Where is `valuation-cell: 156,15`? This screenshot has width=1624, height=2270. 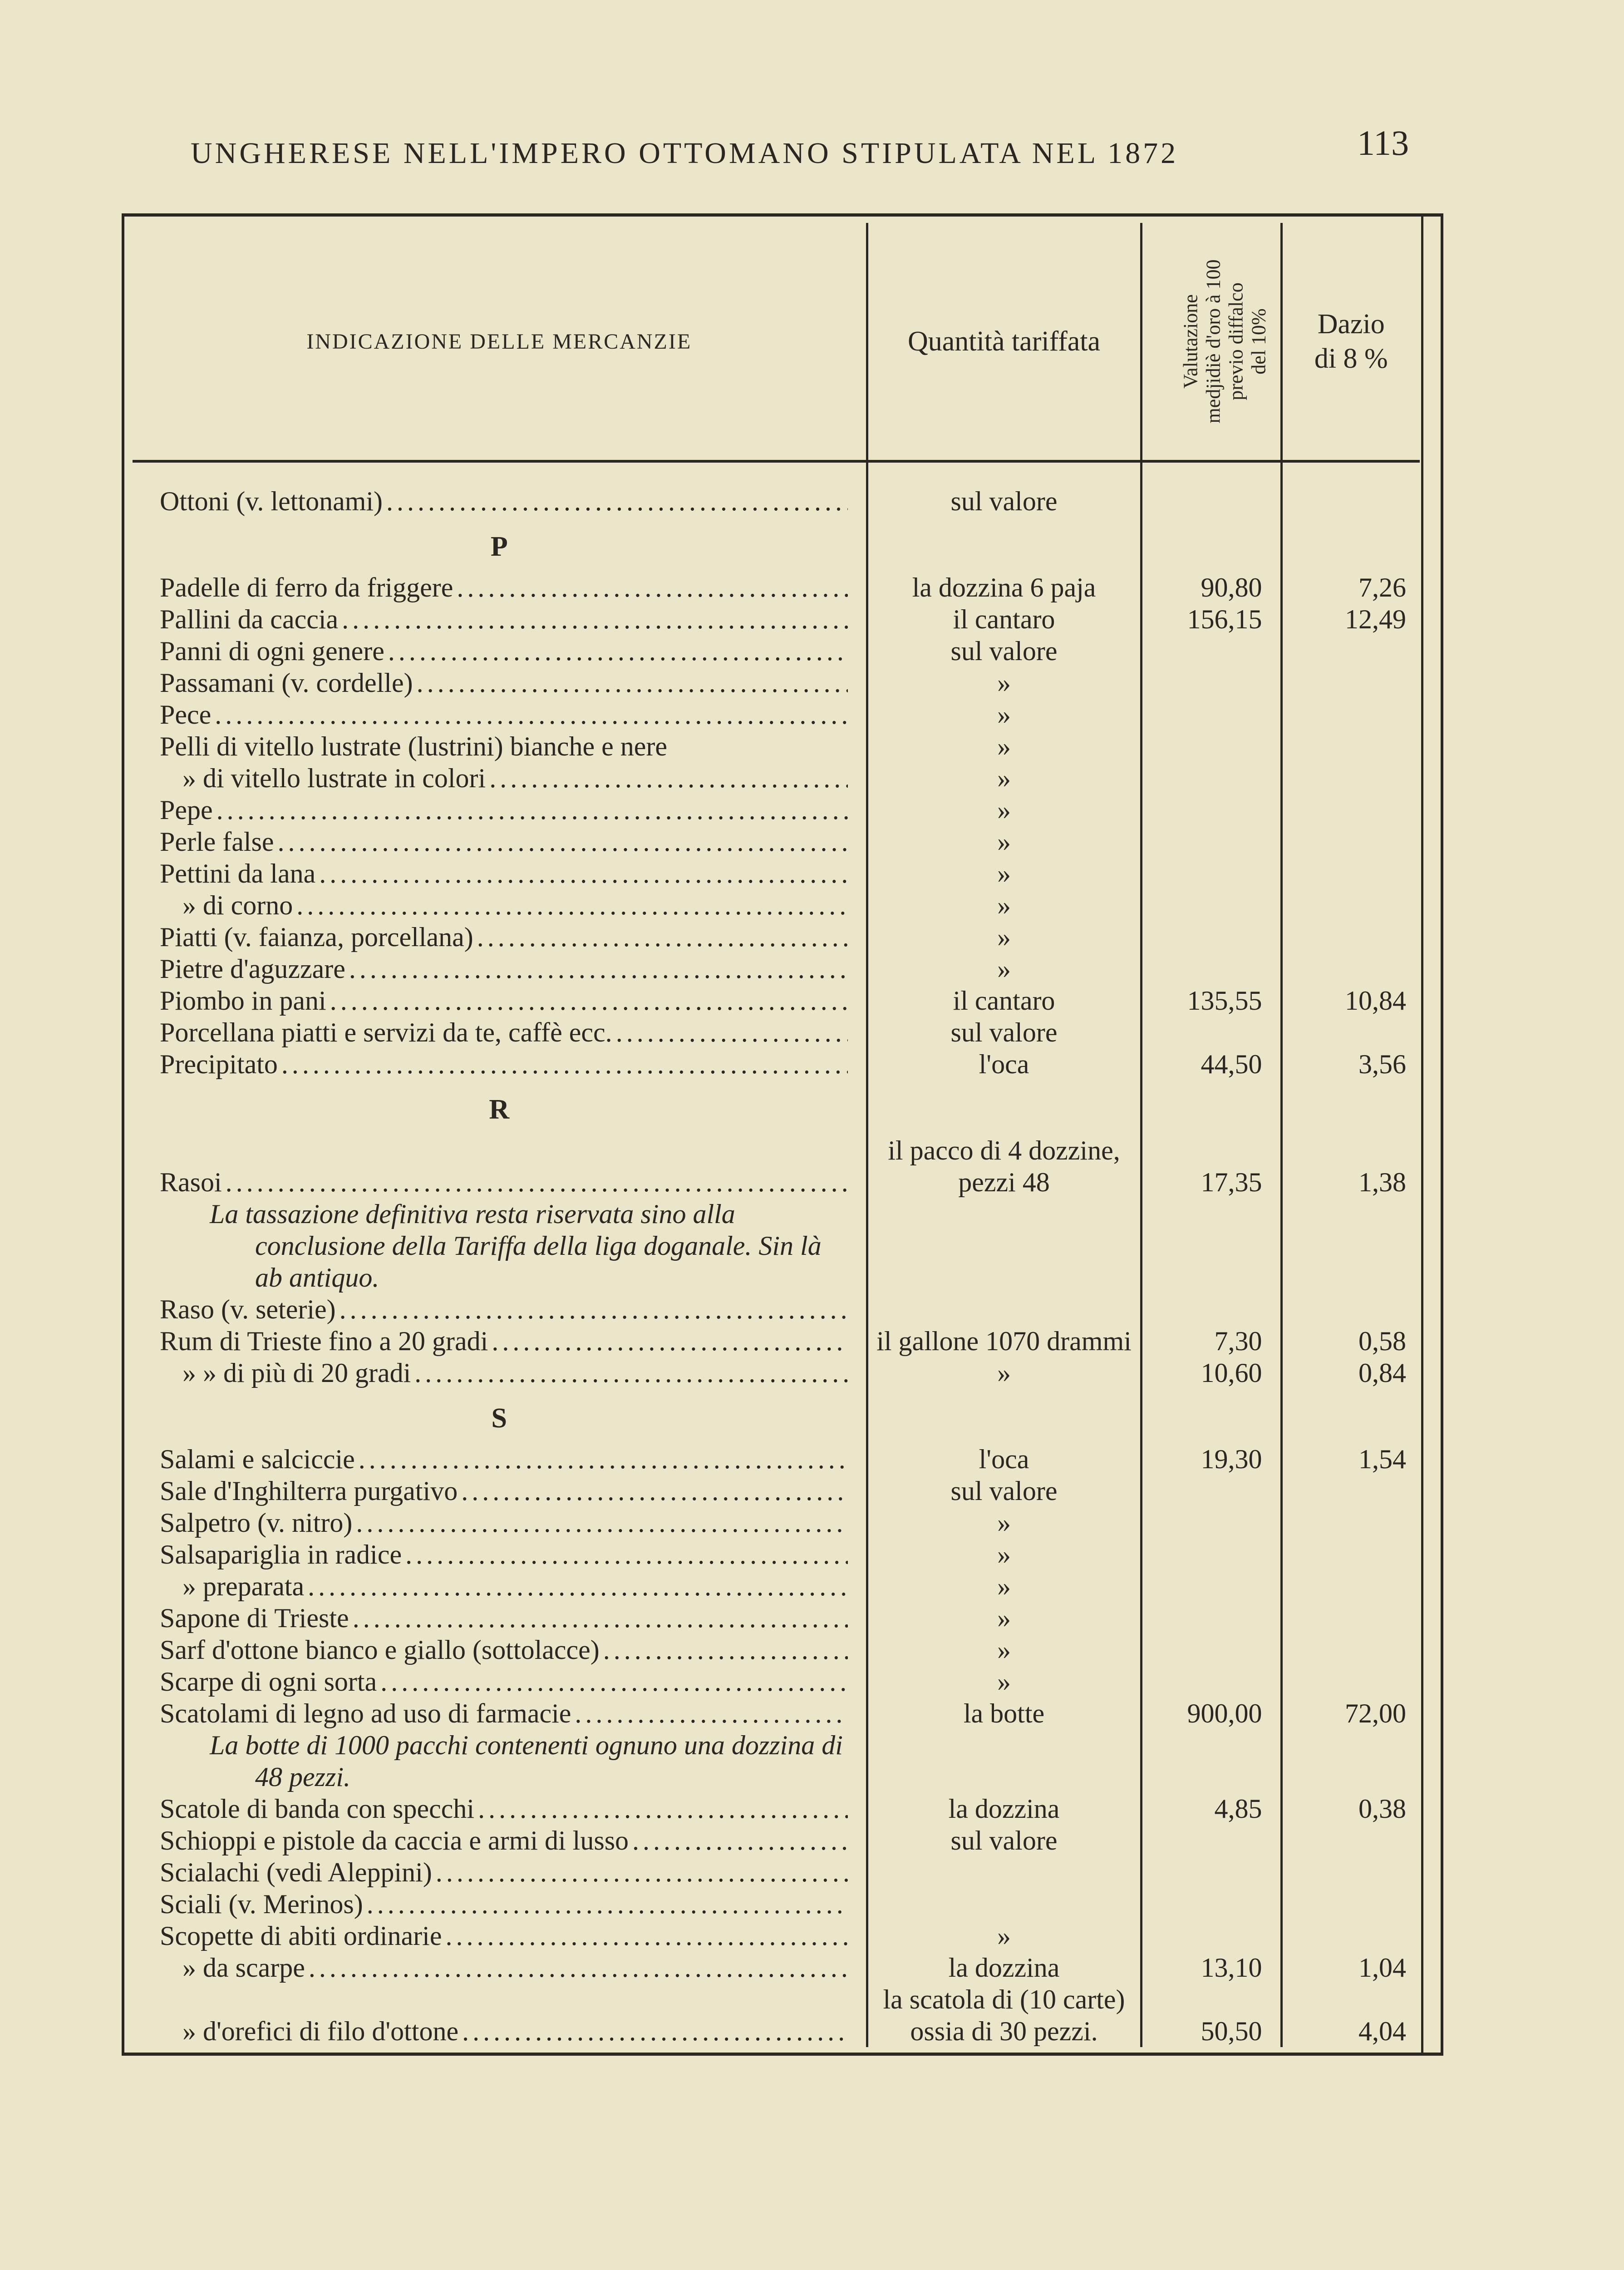 valuation-cell: 156,15 is located at coordinates (1212, 619).